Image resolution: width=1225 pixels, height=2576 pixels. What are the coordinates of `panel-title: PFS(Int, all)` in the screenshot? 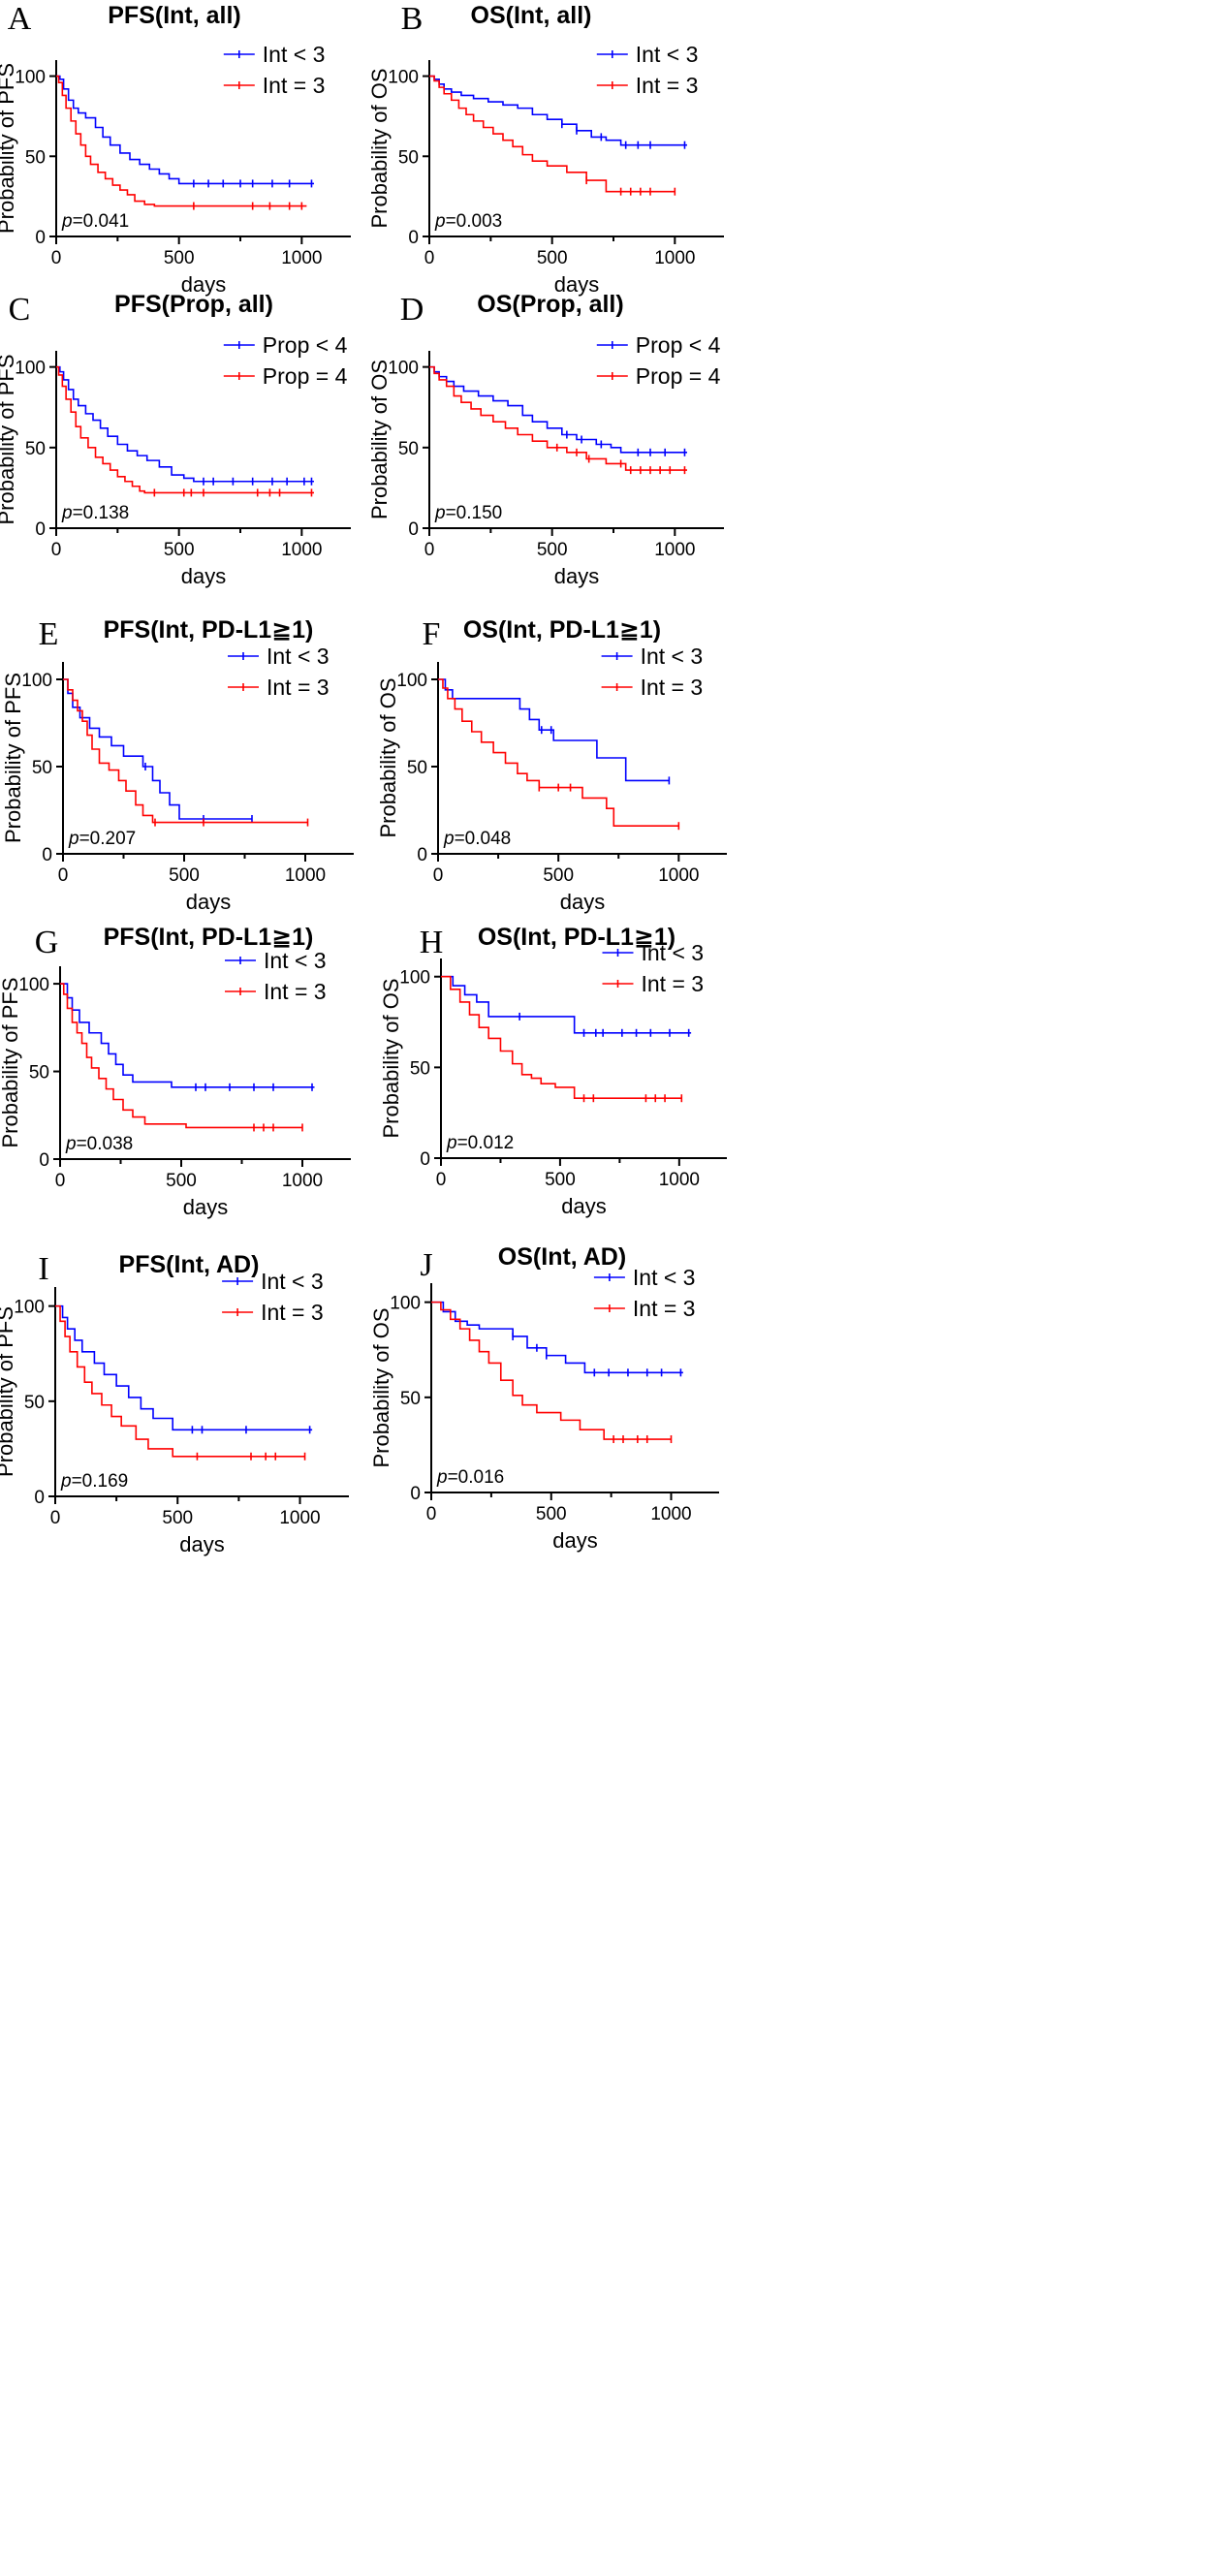 It's located at (174, 15).